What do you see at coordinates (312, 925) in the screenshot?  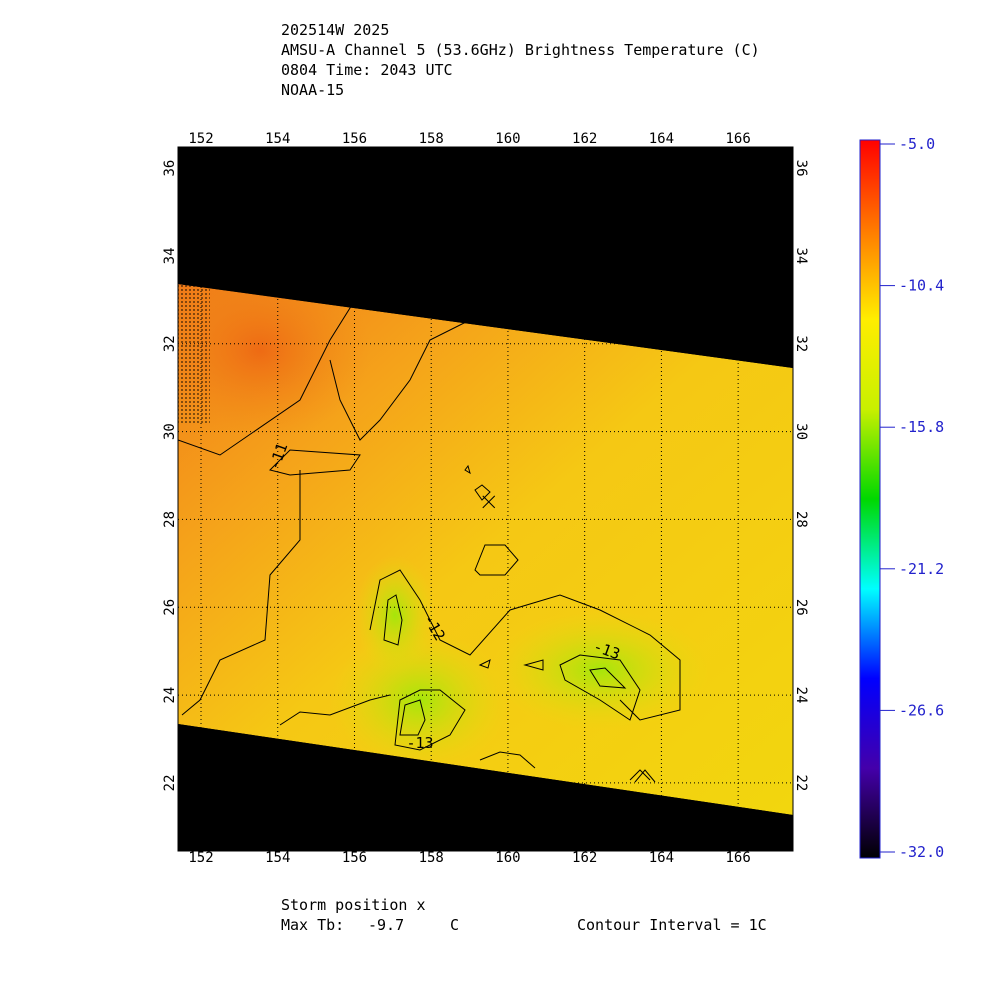 I see `max-label: Max Tb:` at bounding box center [312, 925].